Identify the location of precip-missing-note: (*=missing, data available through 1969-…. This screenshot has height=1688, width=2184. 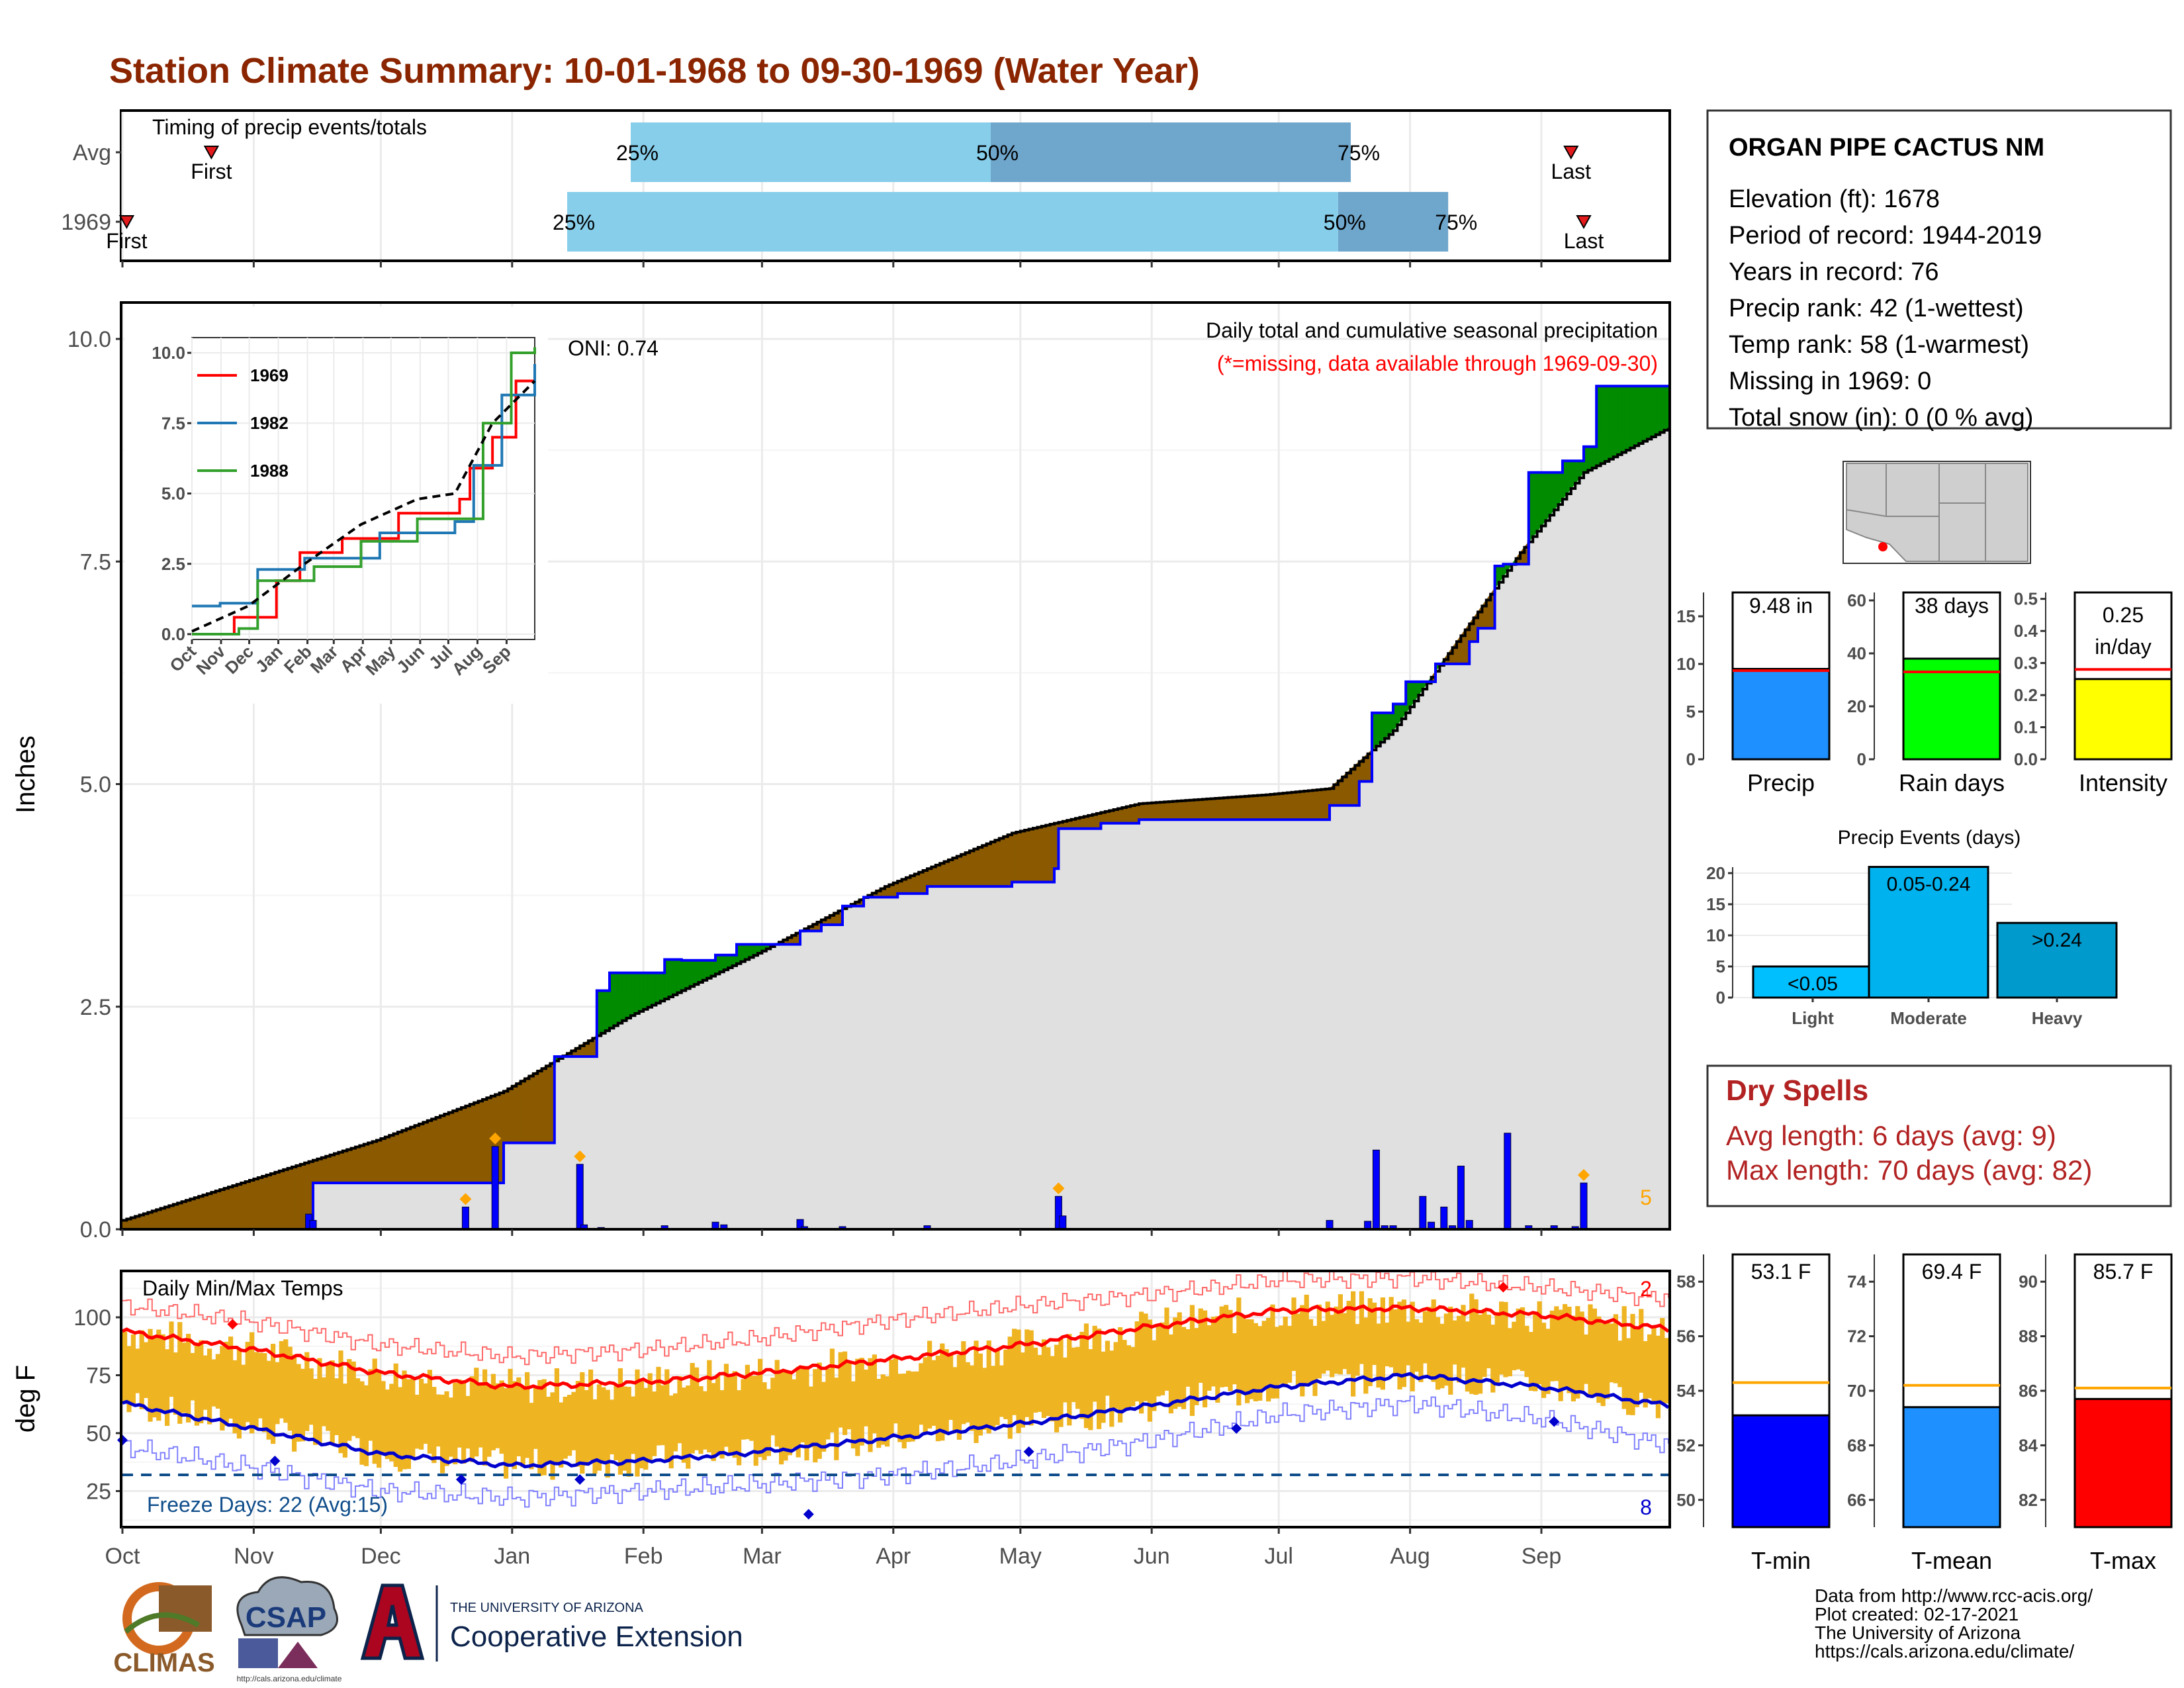
(1437, 363).